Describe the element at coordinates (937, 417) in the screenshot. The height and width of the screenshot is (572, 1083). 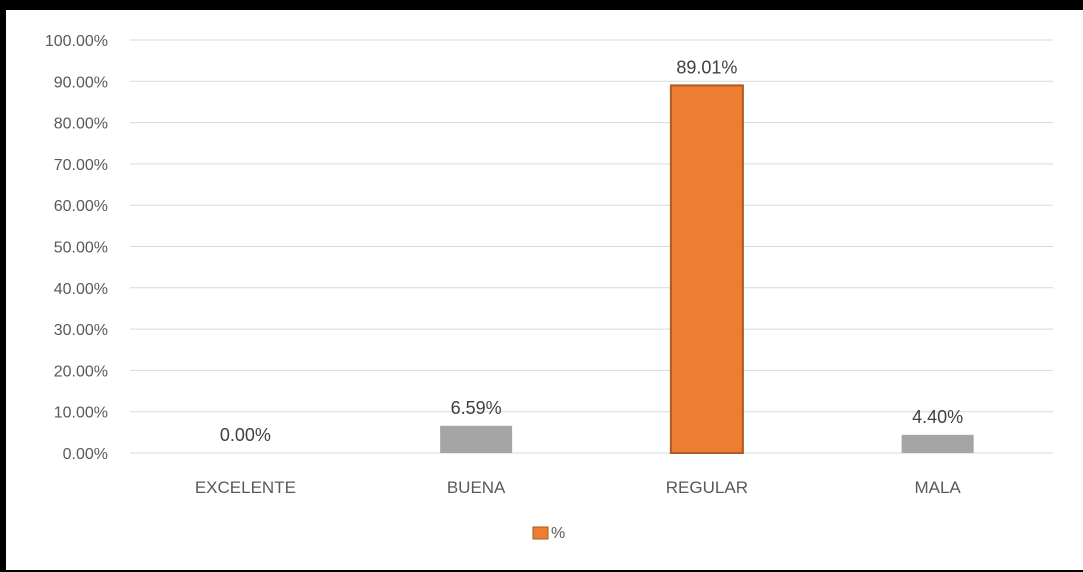
I see `data-label: 4.40%` at that location.